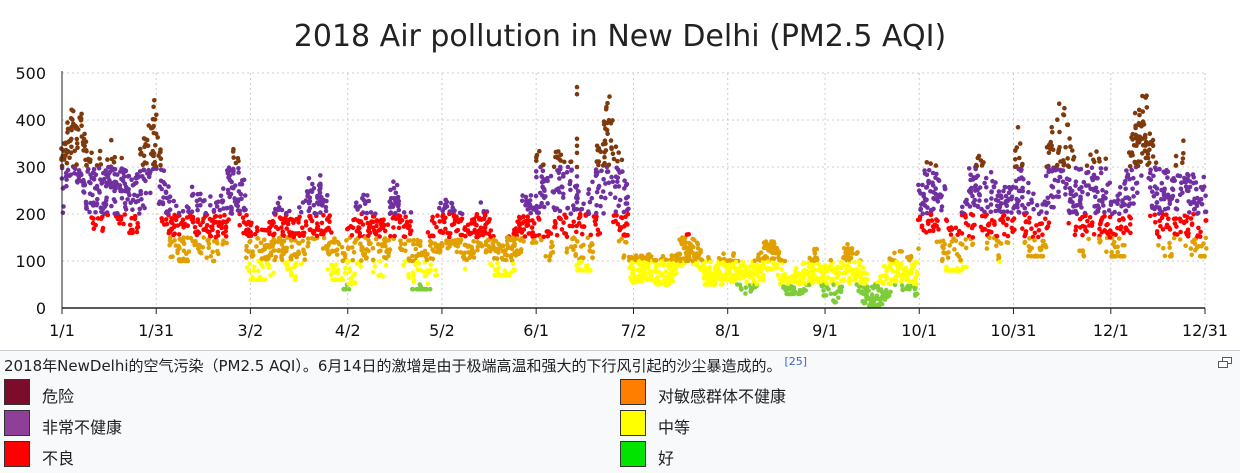 This screenshot has height=473, width=1240. Describe the element at coordinates (1225, 363) in the screenshot. I see `enlarge-icon` at that location.